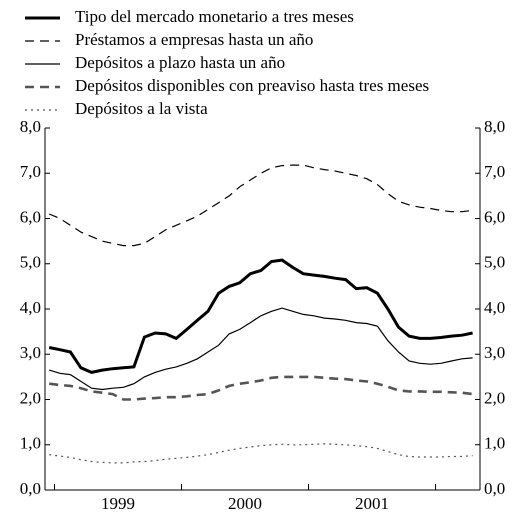 The image size is (525, 513). What do you see at coordinates (30, 126) in the screenshot?
I see `y-tick-label: 8,0` at bounding box center [30, 126].